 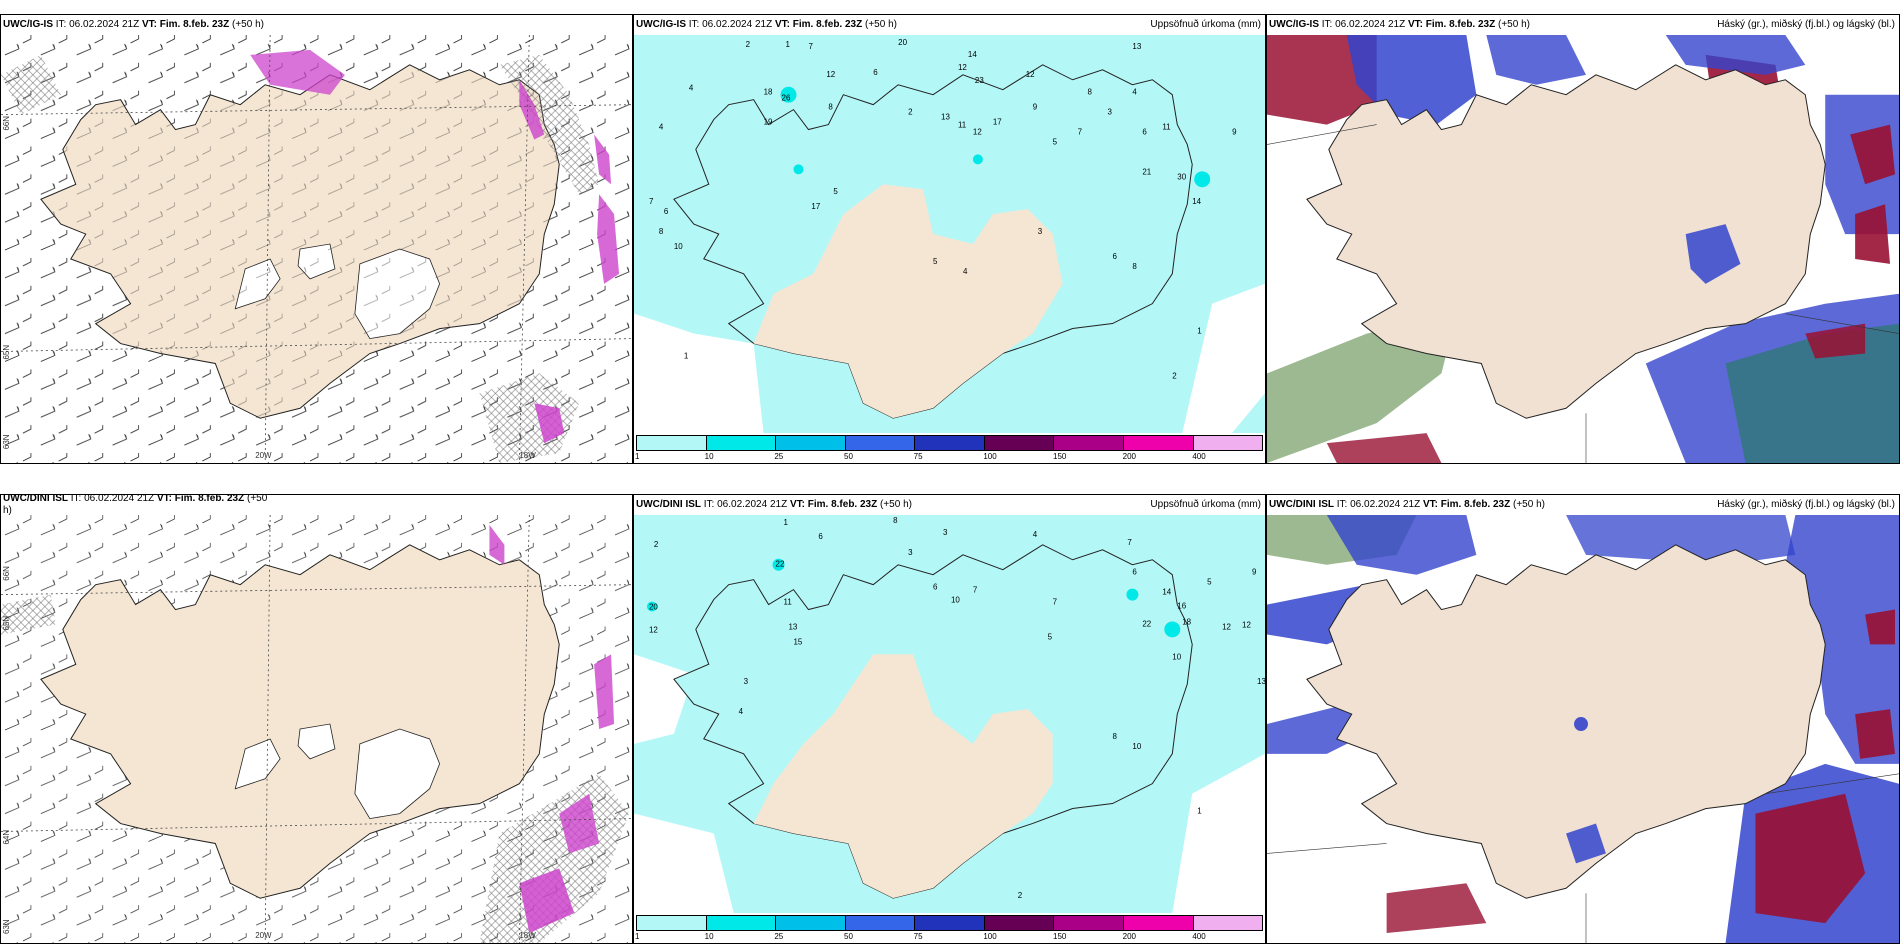 What do you see at coordinates (316, 249) in the screenshot?
I see `wind-map: 66N 65N 63N 20W 18W` at bounding box center [316, 249].